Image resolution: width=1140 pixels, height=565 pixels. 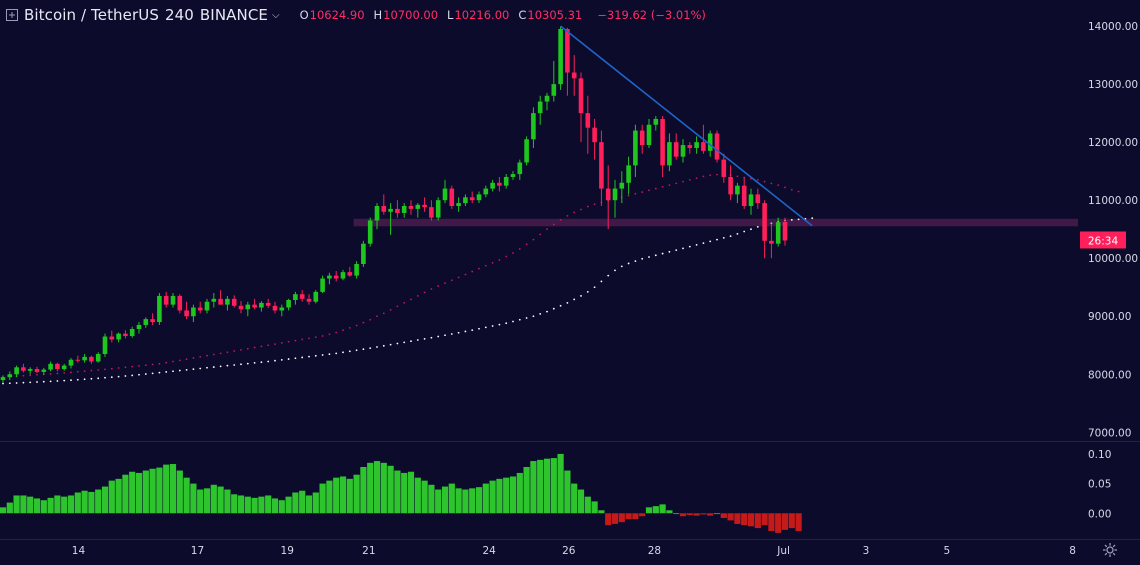 What do you see at coordinates (1099, 455) in the screenshot?
I see `indicator-tick-label: 0.10` at bounding box center [1099, 455].